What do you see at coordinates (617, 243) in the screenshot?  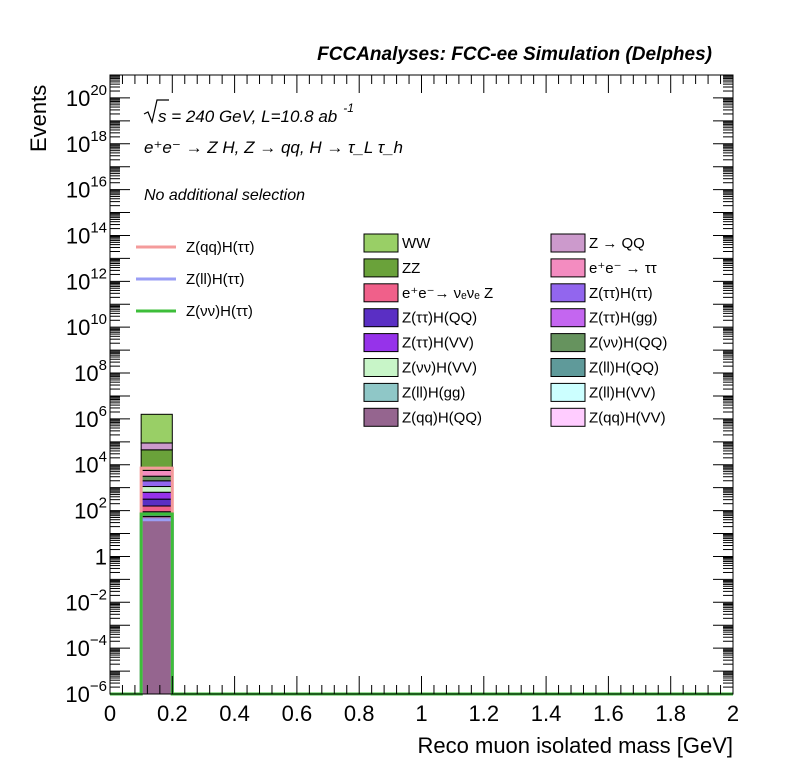 I see `legend-col2-label: Z → QQ` at bounding box center [617, 243].